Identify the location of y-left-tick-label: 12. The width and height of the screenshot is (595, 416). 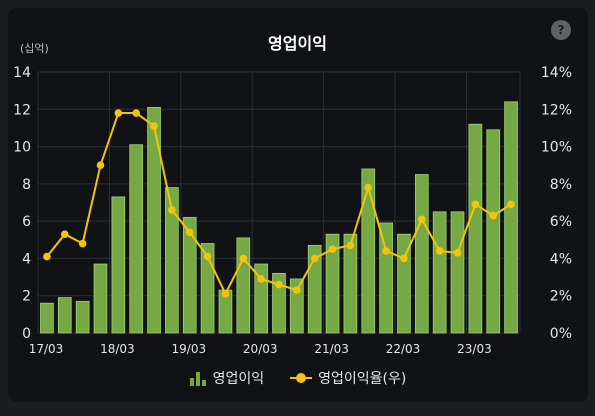
(22, 110).